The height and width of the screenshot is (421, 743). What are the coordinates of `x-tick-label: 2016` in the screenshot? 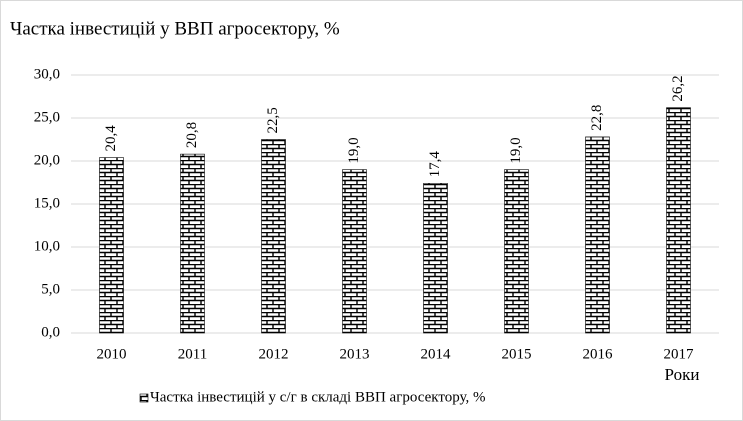 It's located at (598, 354).